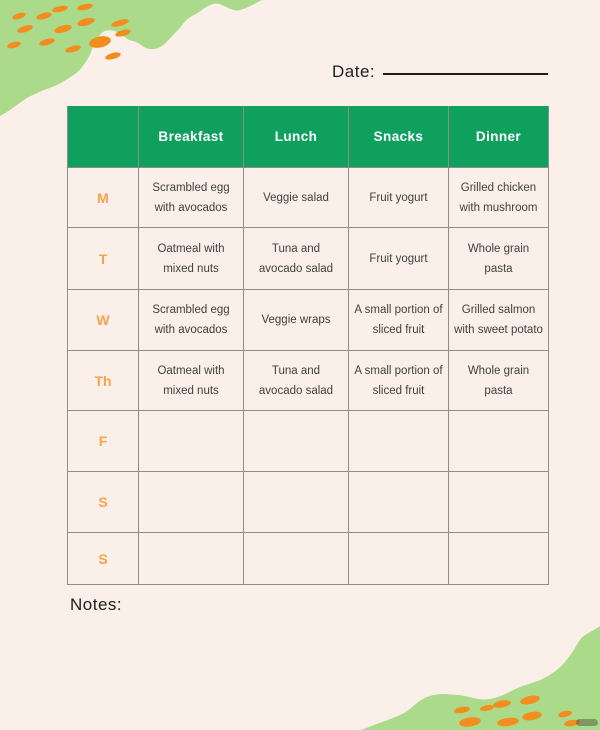 This screenshot has width=600, height=730. What do you see at coordinates (296, 259) in the screenshot?
I see `cell-tuesday-lunch: Tuna and avocado salad` at bounding box center [296, 259].